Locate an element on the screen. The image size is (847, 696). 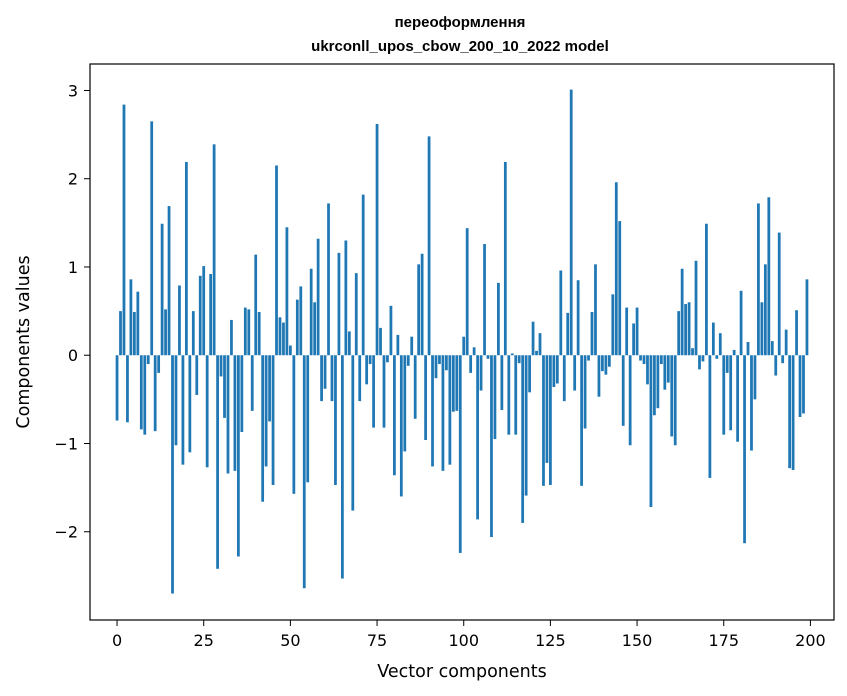
x-tick-label: 175 is located at coordinates (723, 640).